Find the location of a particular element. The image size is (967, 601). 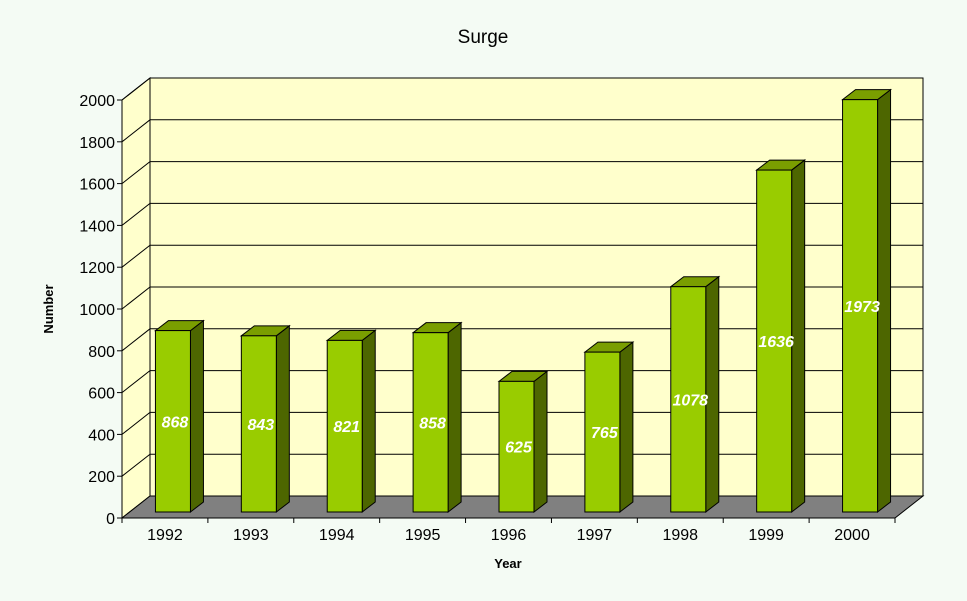

y-tick-label: 1600 is located at coordinates (97, 185).